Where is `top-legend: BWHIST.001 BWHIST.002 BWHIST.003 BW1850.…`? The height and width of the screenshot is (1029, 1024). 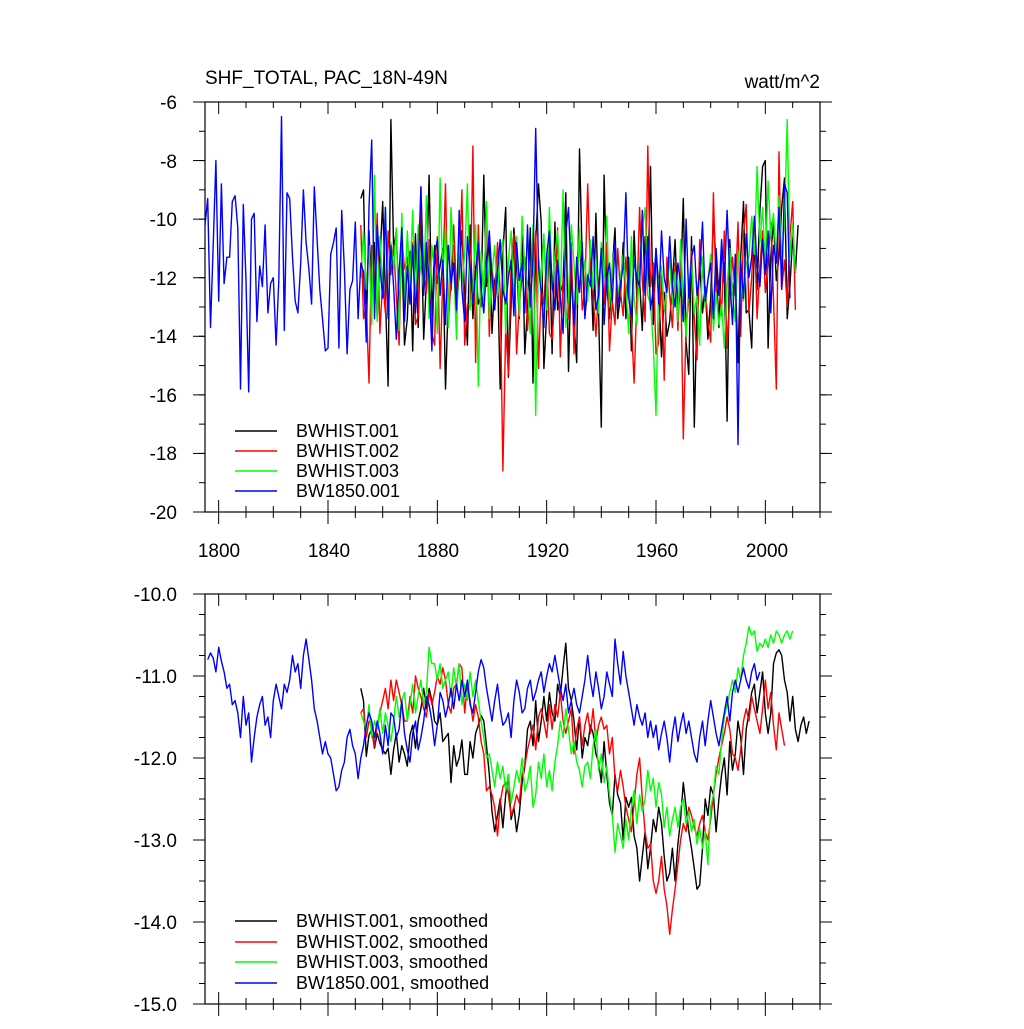
top-legend: BWHIST.001 BWHIST.002 BWHIST.003 BW1850.… is located at coordinates (317, 461).